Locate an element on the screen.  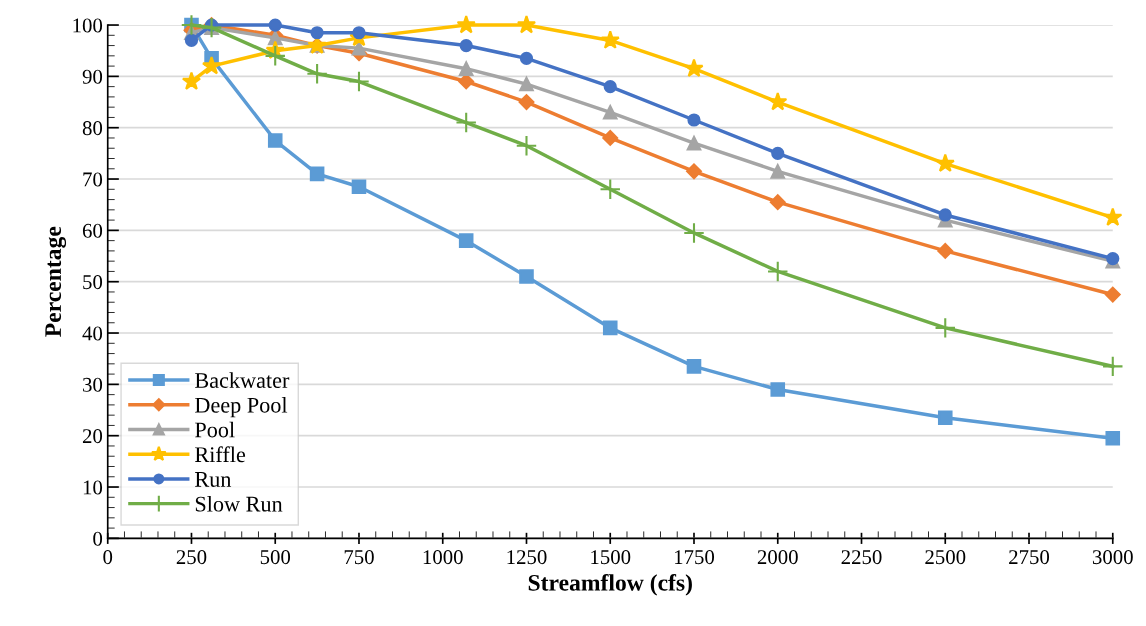
y-tick-label: 40 is located at coordinates (92, 333).